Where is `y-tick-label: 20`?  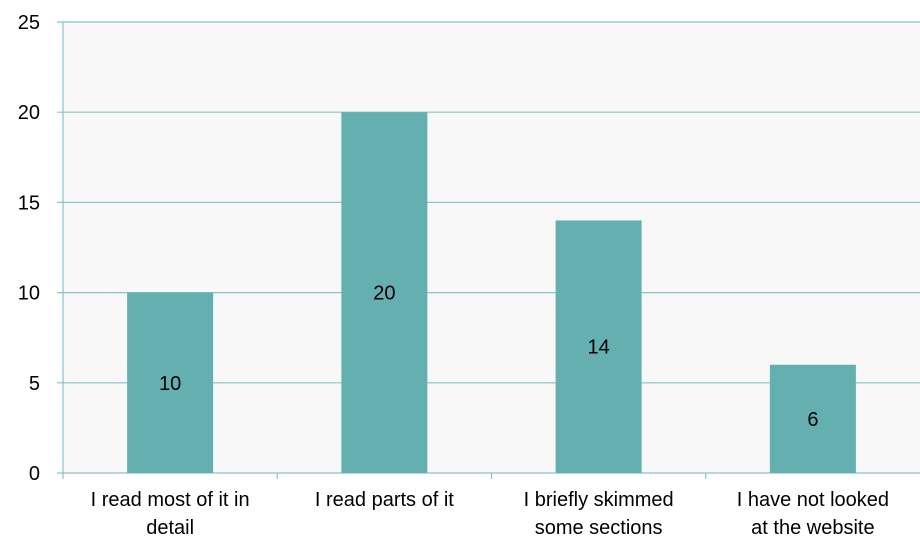 y-tick-label: 20 is located at coordinates (29, 113).